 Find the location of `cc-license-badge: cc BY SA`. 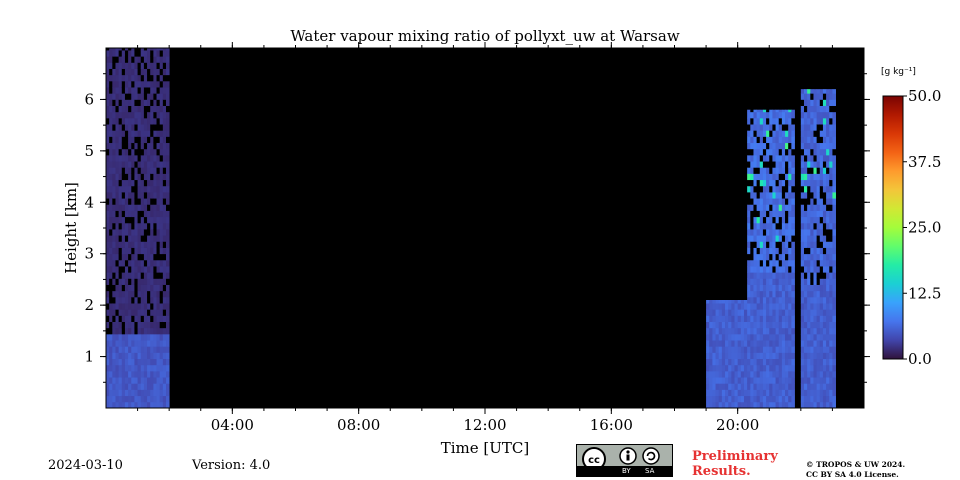

cc-license-badge: cc BY SA is located at coordinates (624, 460).